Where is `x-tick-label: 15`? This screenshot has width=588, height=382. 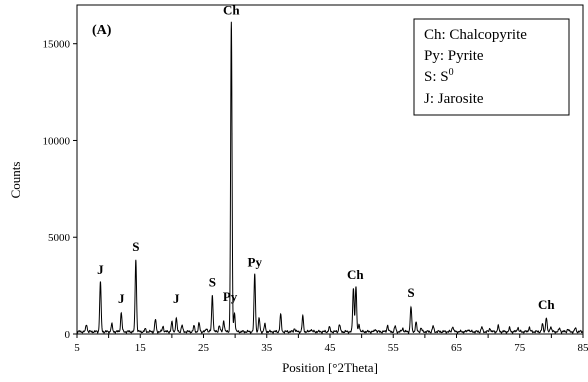 x-tick-label: 15 is located at coordinates (141, 348).